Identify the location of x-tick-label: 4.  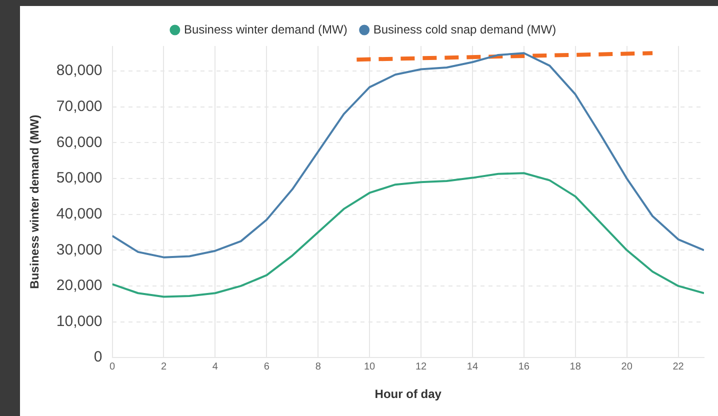
(215, 366).